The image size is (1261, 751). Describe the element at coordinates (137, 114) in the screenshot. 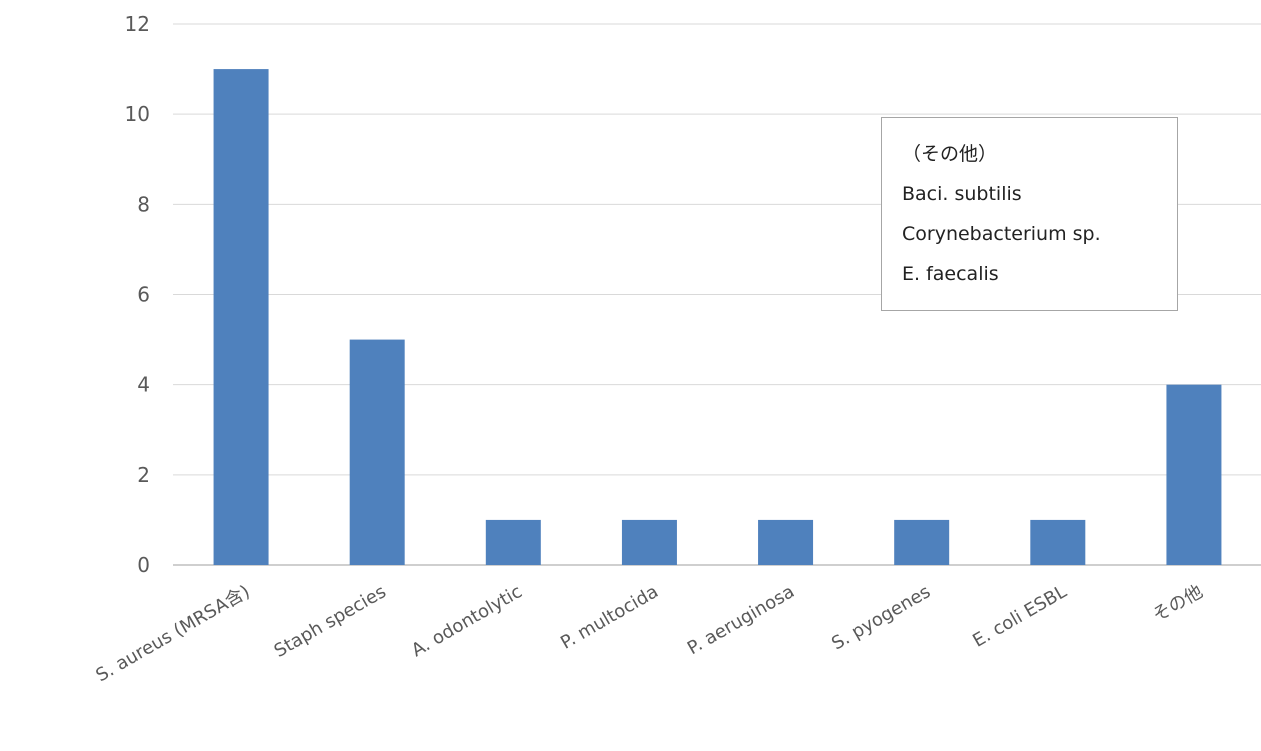

I see `y-tick-label: 10` at that location.